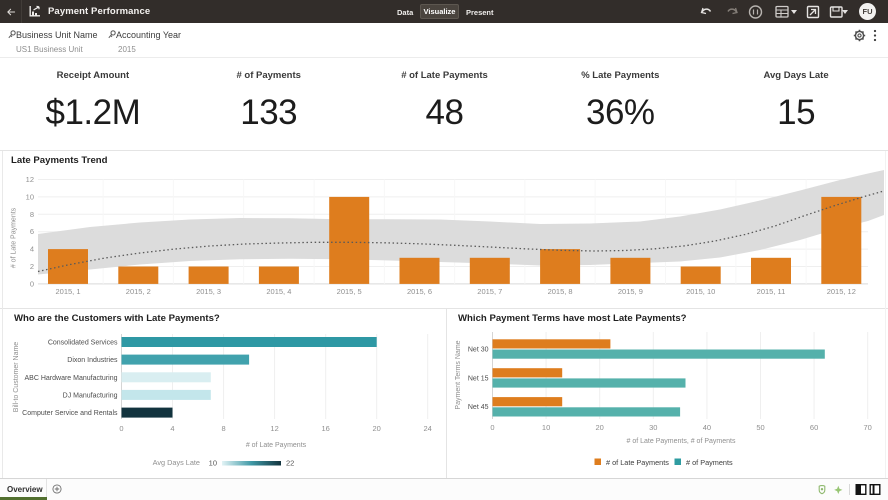  I want to click on svg-text: 2015, 7, so click(489, 291).